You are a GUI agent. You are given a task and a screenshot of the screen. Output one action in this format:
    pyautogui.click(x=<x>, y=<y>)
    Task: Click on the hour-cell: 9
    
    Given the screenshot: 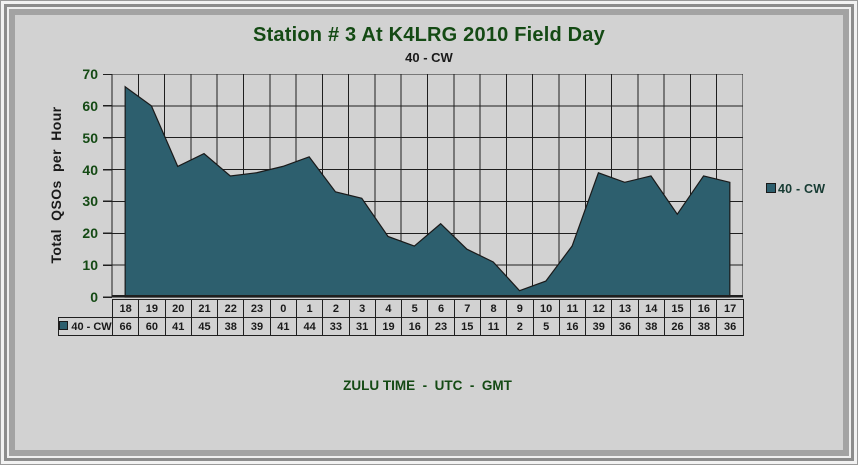 What is the action you would take?
    pyautogui.click(x=520, y=308)
    